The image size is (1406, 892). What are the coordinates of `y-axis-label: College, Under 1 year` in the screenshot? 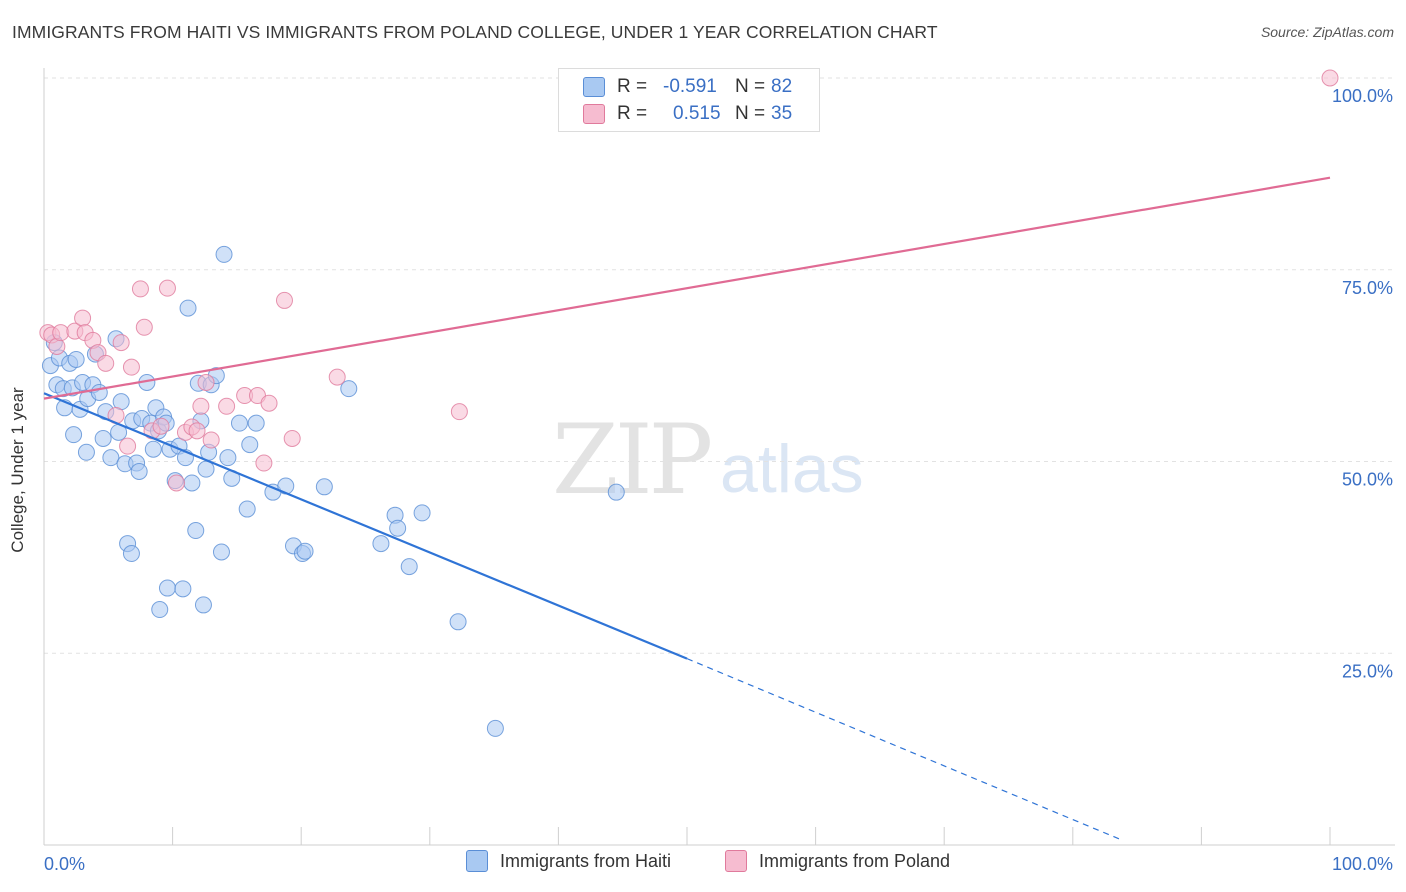 It's located at (17, 470).